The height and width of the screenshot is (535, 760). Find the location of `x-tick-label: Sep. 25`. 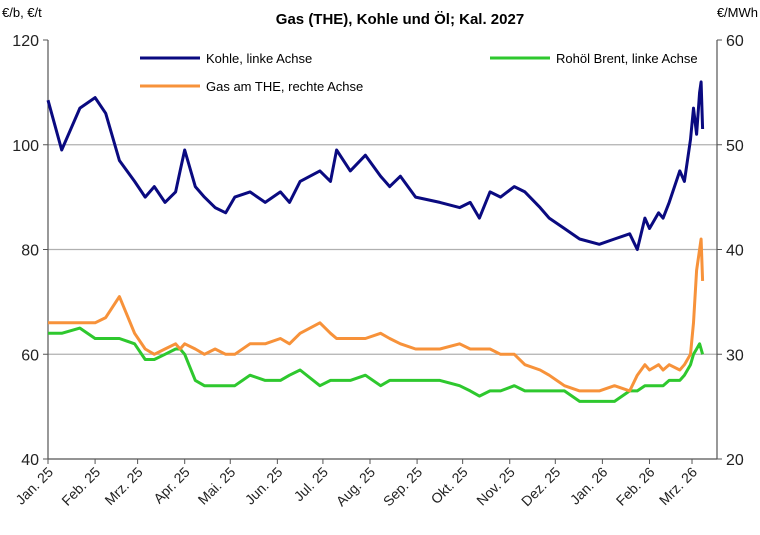

x-tick-label: Sep. 25 is located at coordinates (403, 487).